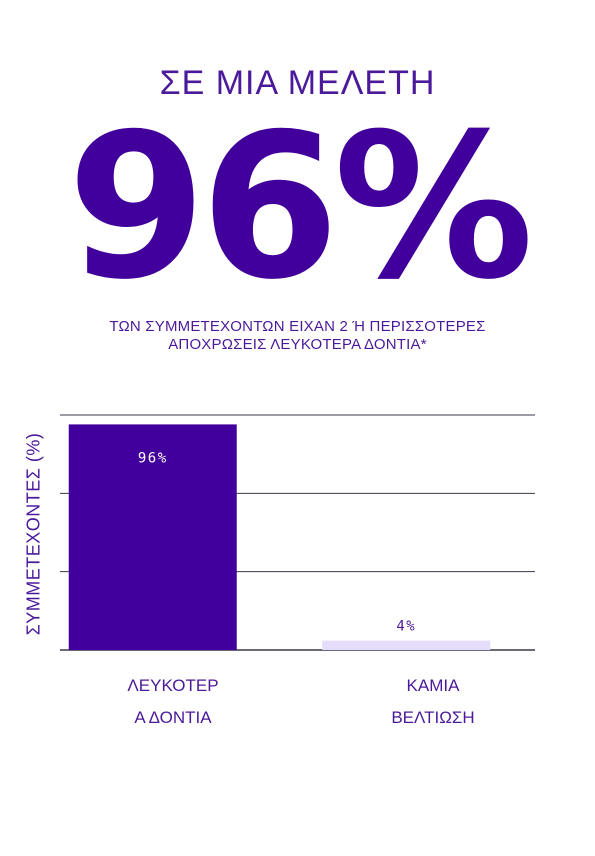 This screenshot has height=856, width=595. What do you see at coordinates (153, 458) in the screenshot?
I see `bar-value-label-1: 96%` at bounding box center [153, 458].